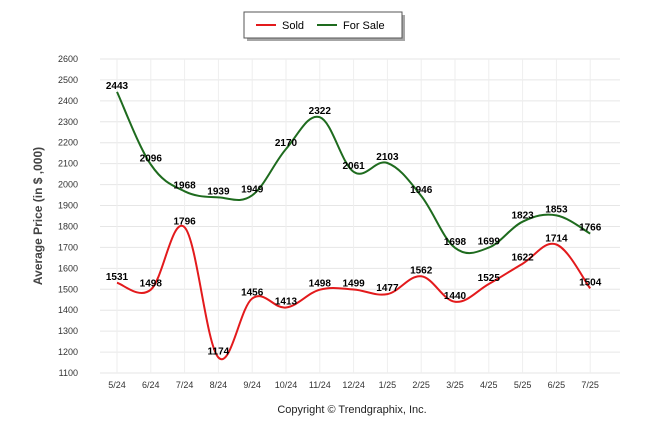  What do you see at coordinates (353, 283) in the screenshot?
I see `data-label-sold: 1499` at bounding box center [353, 283].